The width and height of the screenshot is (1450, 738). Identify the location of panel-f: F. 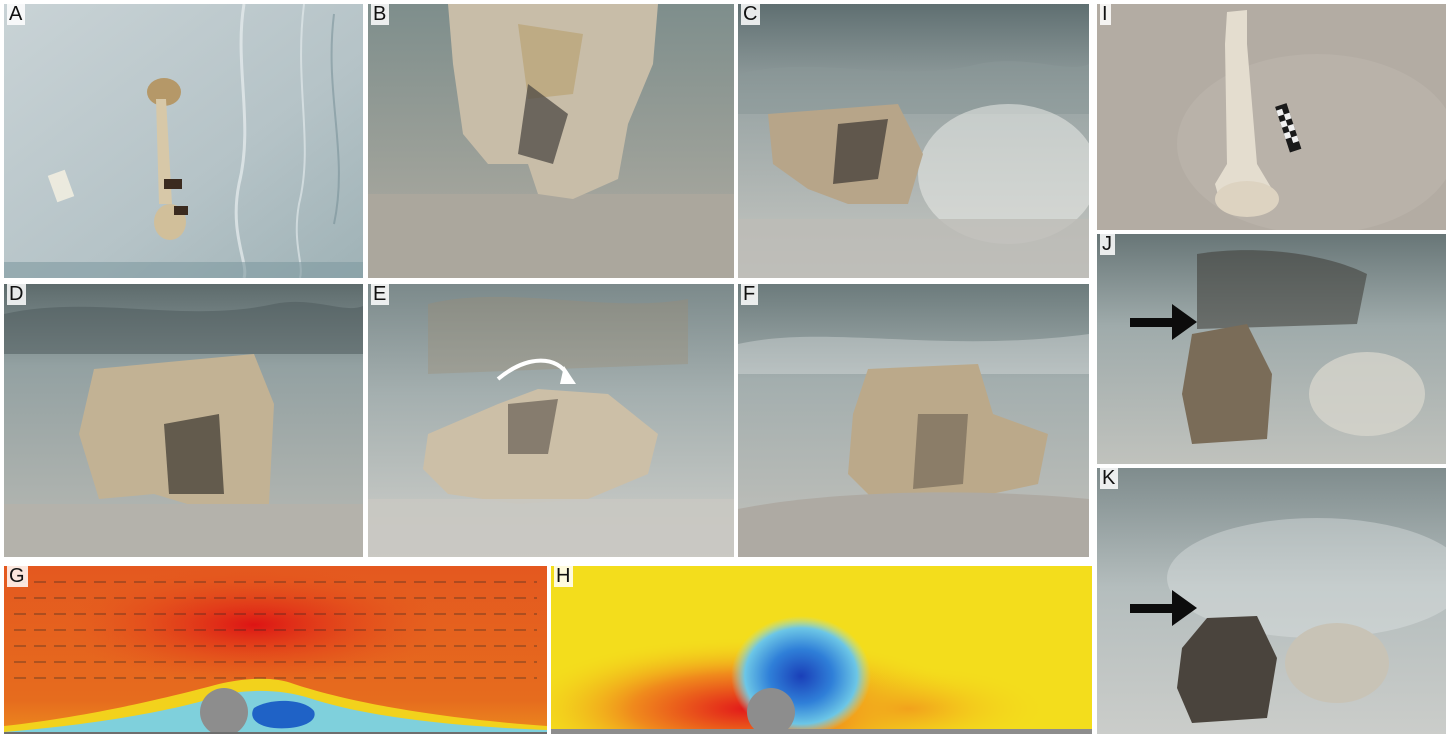
(913, 420).